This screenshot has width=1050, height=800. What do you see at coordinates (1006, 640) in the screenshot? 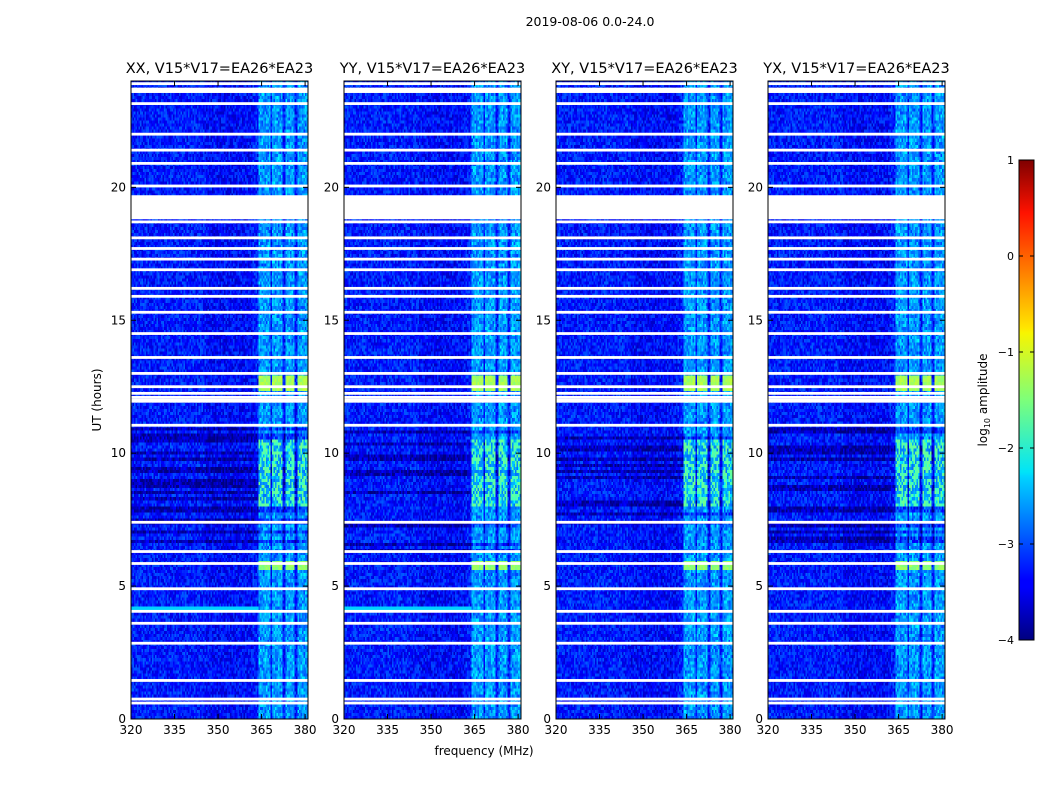
I see `colorbar-tick-label: −4` at bounding box center [1006, 640].